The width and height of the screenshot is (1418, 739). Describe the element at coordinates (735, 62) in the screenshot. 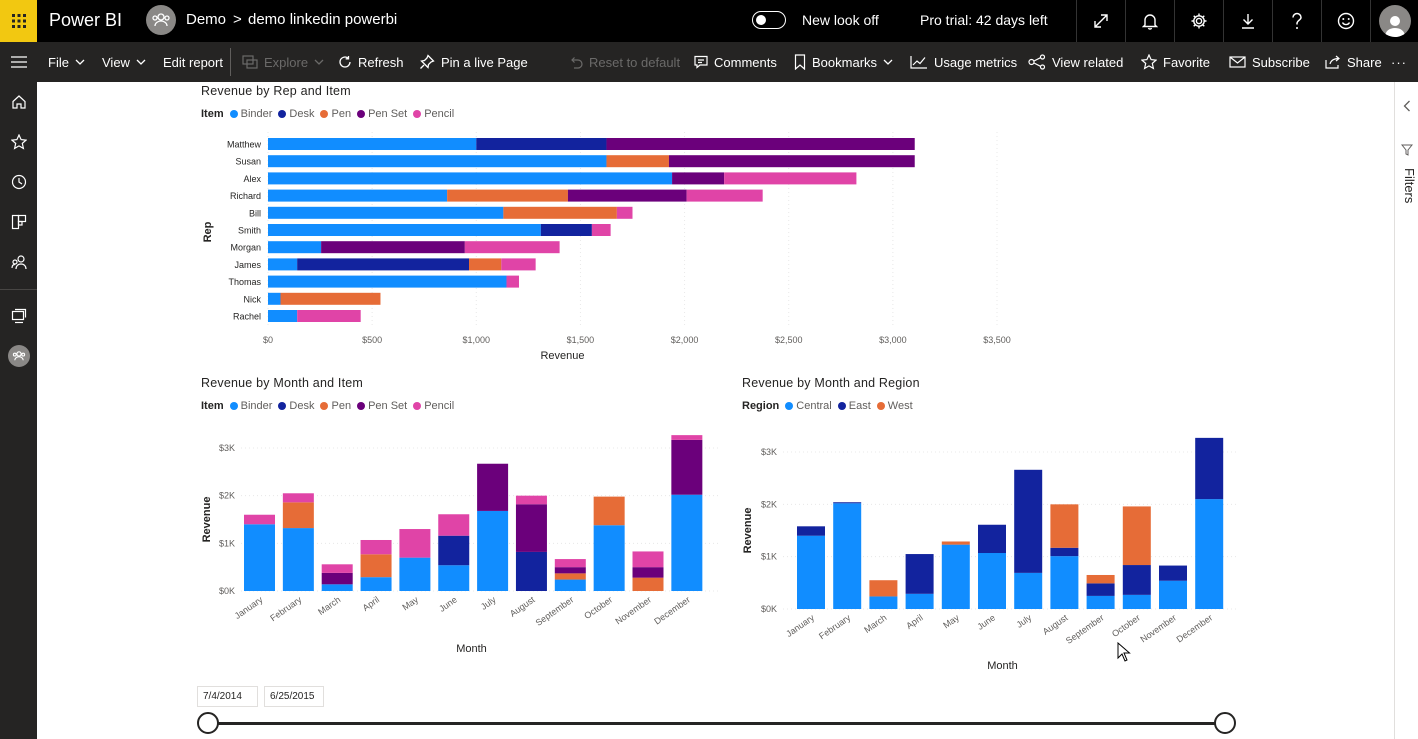

I see `comments-button: Comments` at that location.